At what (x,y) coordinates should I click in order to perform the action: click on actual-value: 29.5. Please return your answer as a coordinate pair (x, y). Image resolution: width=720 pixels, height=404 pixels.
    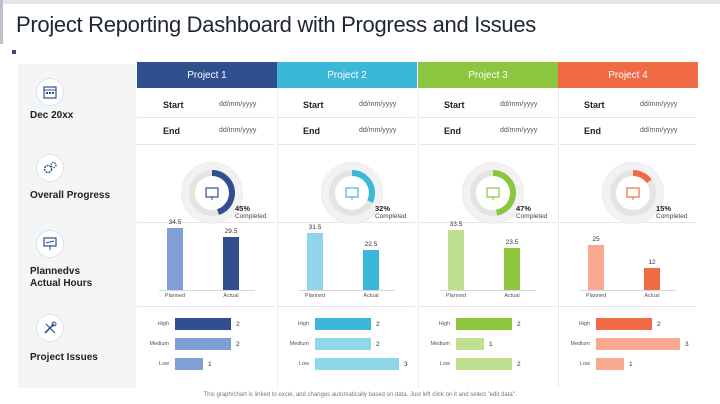
    Looking at the image, I should click on (231, 231).